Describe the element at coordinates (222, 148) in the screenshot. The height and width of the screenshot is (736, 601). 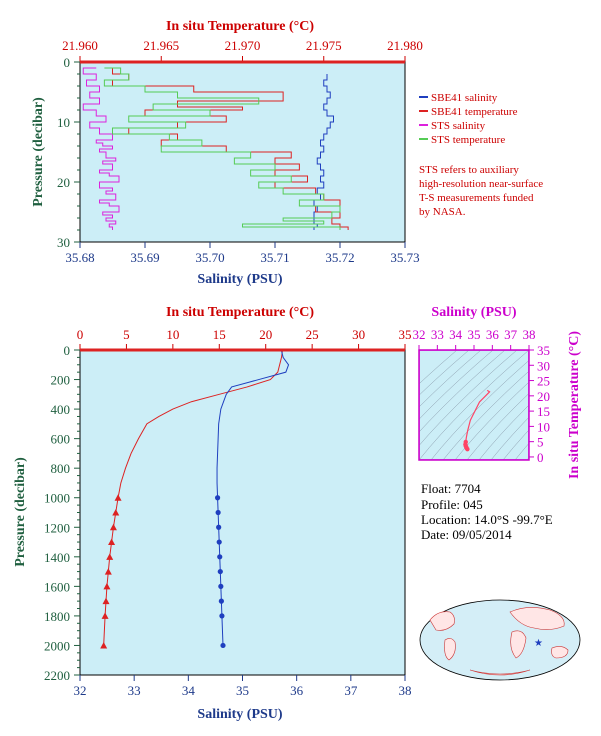
I see `top-series-sts-temperature` at that location.